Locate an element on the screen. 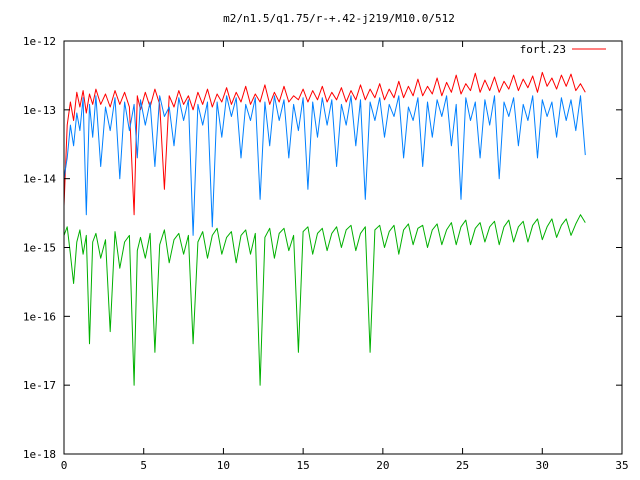 The width and height of the screenshot is (640, 480). x-tick-label: 20 is located at coordinates (382, 465).